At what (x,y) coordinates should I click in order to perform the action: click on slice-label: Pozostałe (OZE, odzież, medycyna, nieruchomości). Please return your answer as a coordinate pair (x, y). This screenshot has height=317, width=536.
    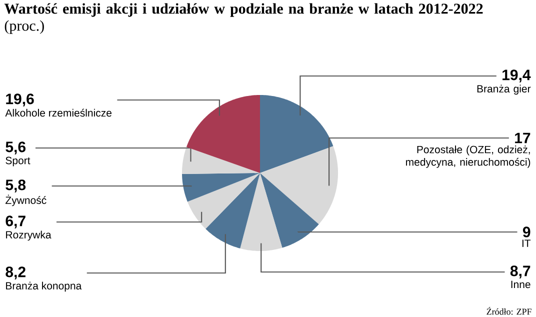
    Looking at the image, I should click on (468, 157).